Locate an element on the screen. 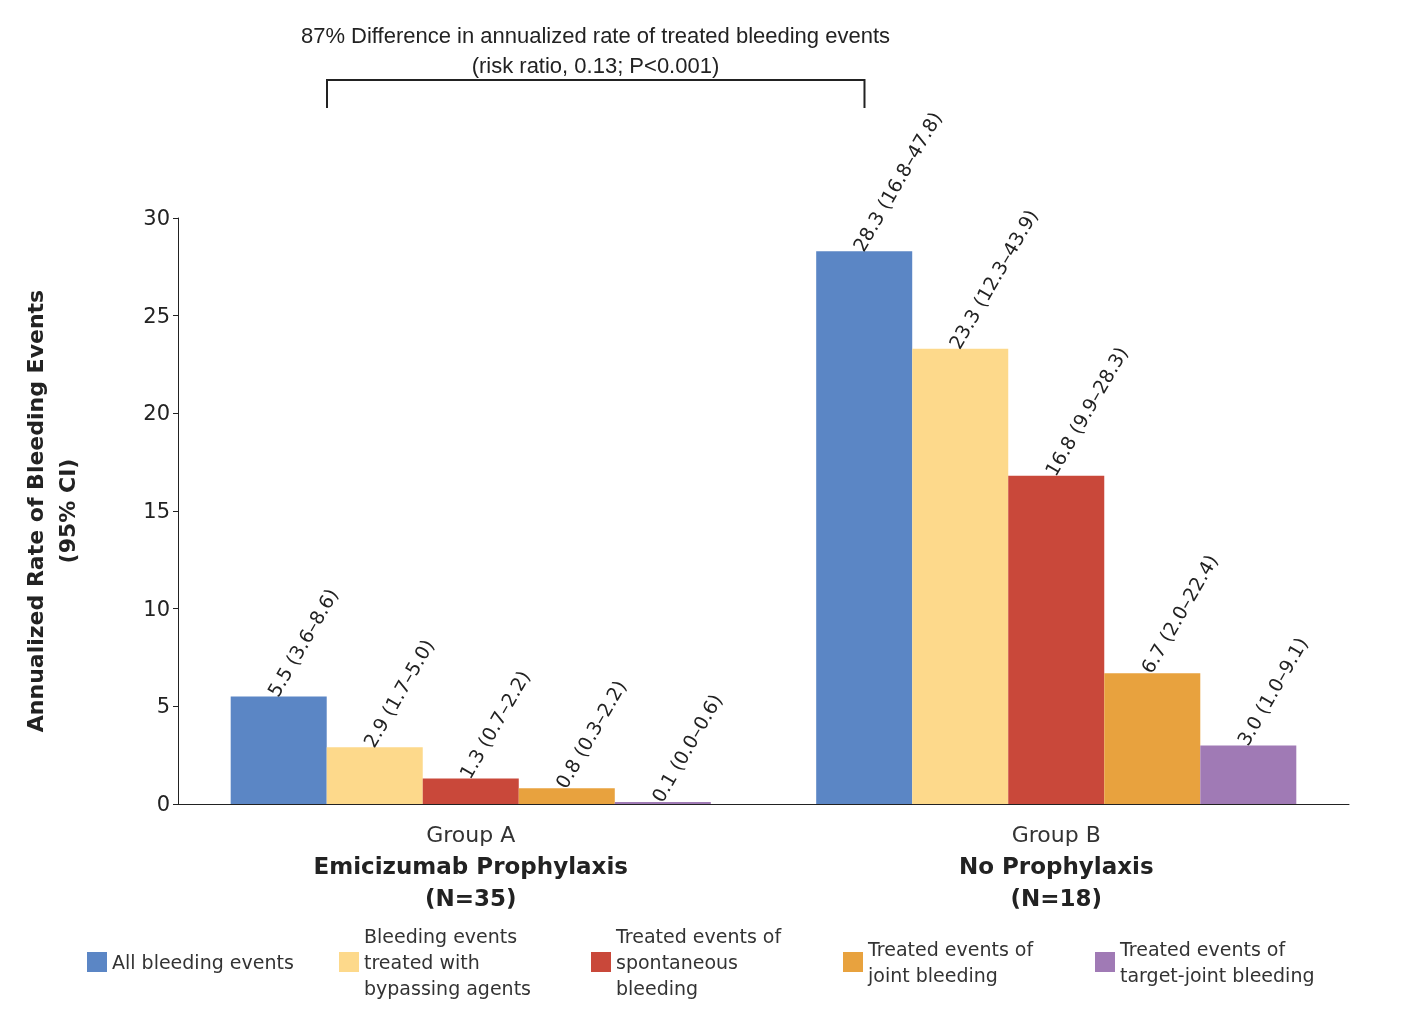  legend-label: Treated events of target-joint bleeding is located at coordinates (1217, 962).